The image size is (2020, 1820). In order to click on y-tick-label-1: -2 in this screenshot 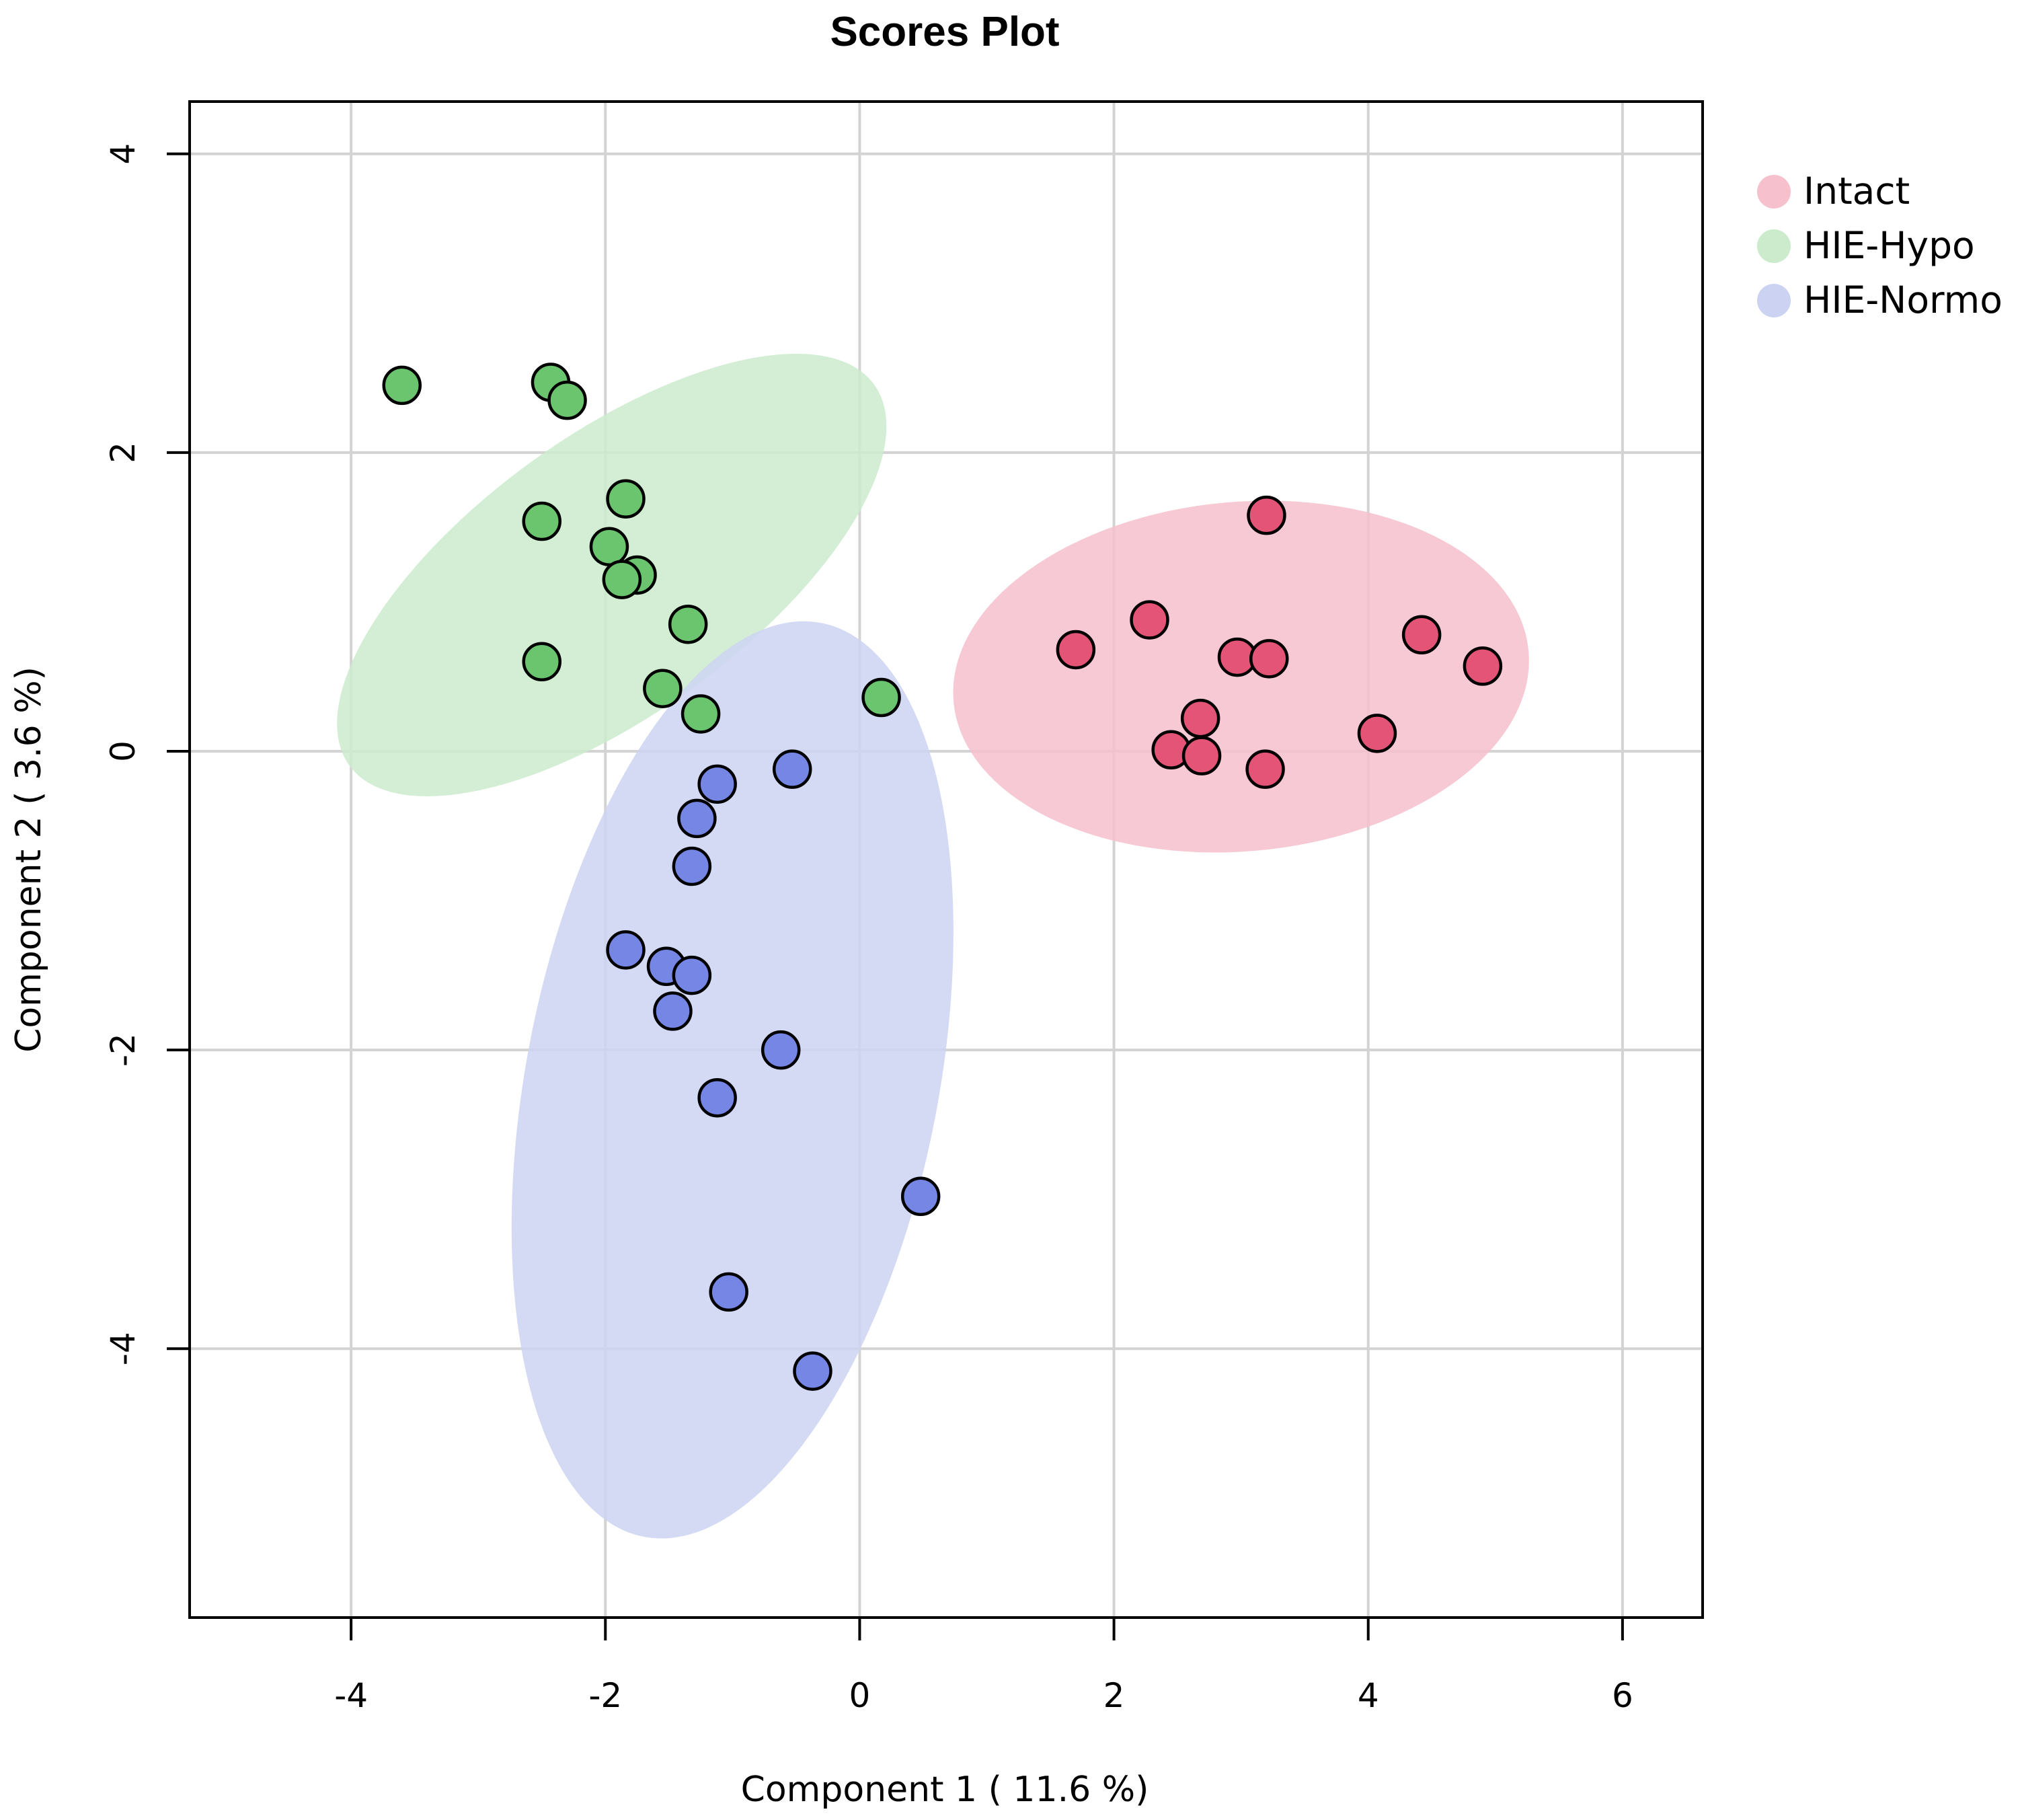, I will do `click(123, 1050)`.